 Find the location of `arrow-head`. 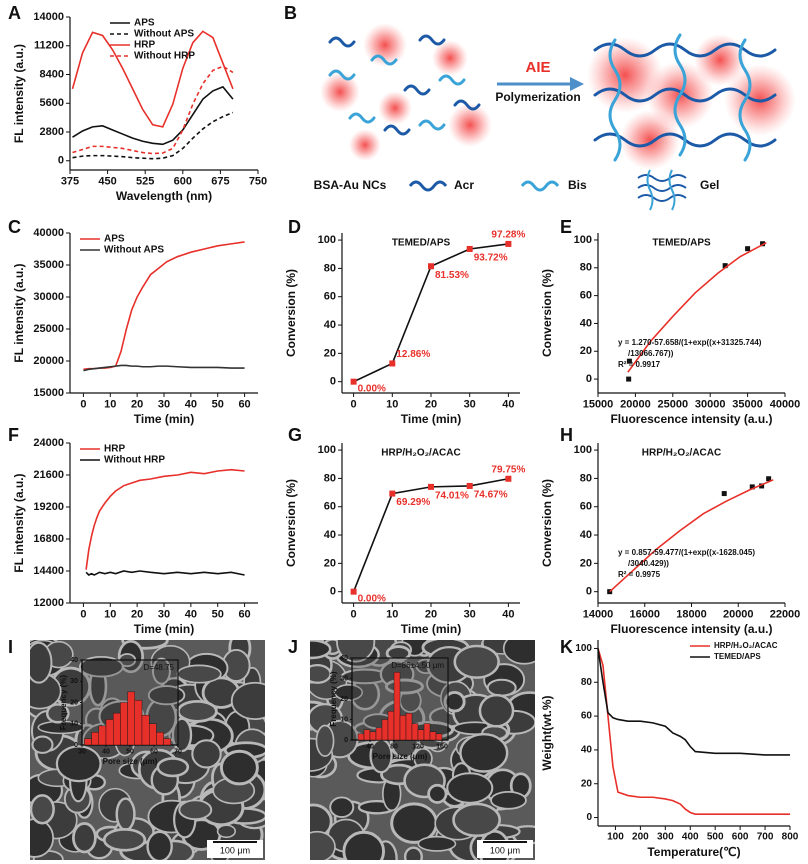

arrow-head is located at coordinates (577, 84).